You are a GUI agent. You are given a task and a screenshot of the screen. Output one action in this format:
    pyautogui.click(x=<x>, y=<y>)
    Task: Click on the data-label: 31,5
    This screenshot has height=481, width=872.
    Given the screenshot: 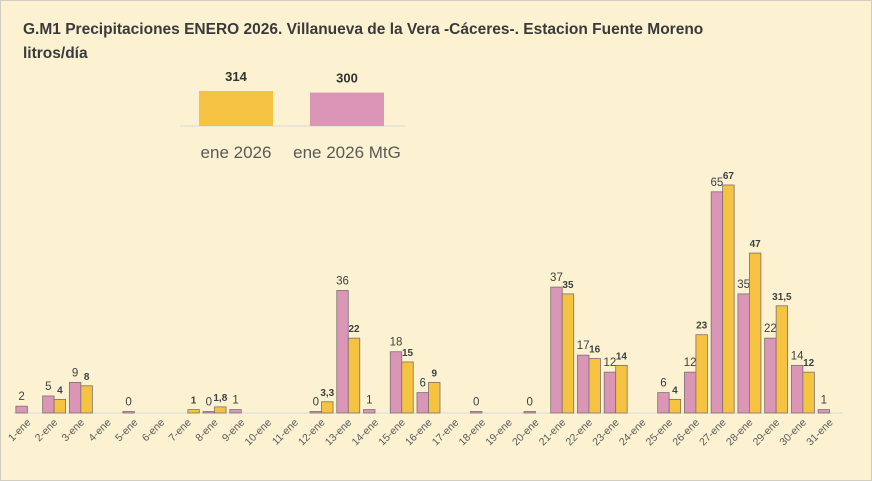 What is the action you would take?
    pyautogui.click(x=782, y=297)
    